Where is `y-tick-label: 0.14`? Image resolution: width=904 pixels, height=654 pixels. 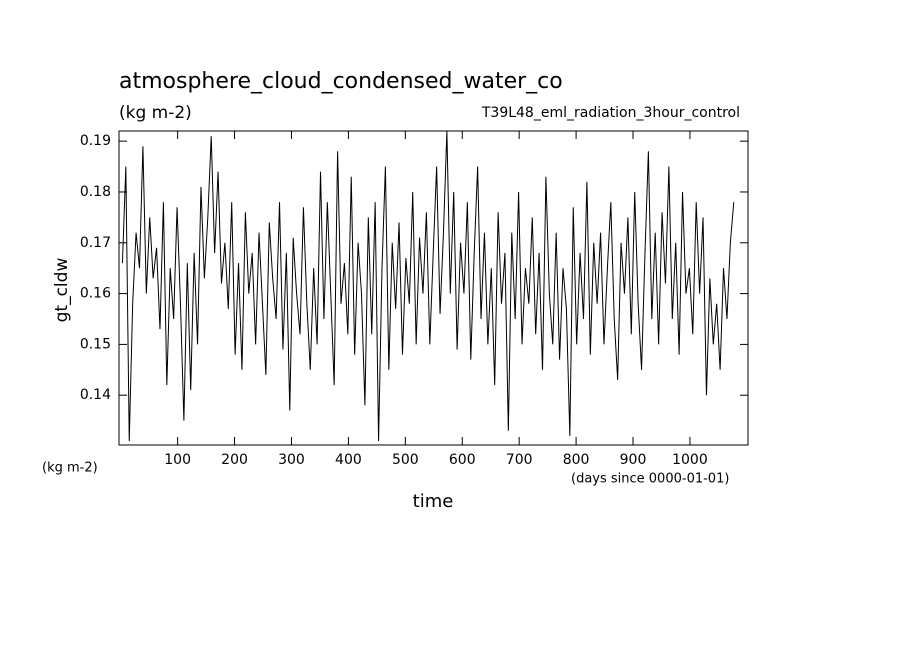
y-tick-label: 0.14 is located at coordinates (95, 395).